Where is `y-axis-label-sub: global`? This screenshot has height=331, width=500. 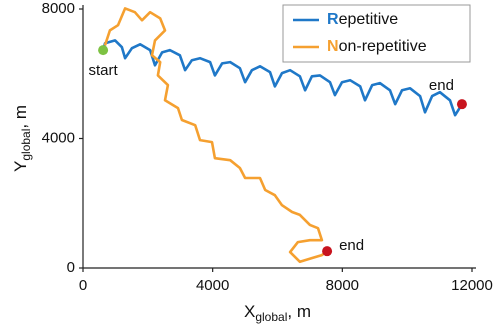
y-axis-label-sub: global is located at coordinates (26, 145).